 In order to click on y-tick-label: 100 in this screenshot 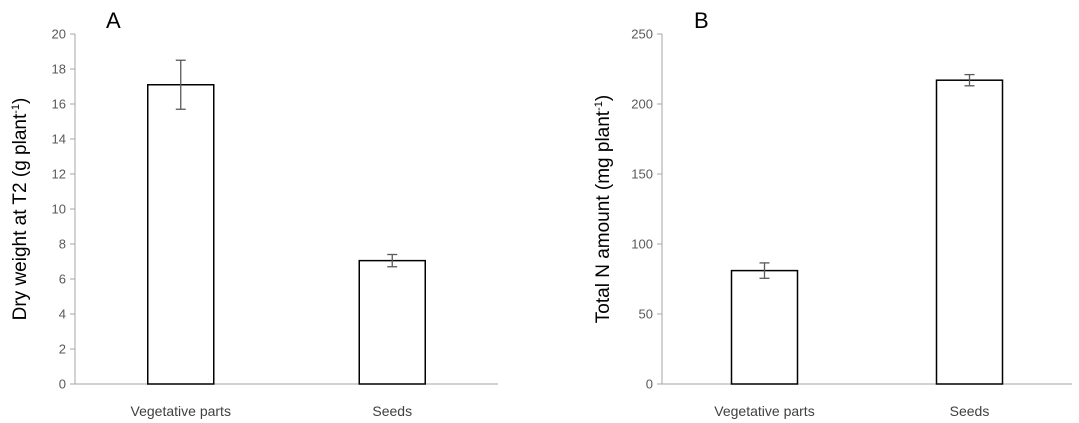, I will do `click(642, 244)`.